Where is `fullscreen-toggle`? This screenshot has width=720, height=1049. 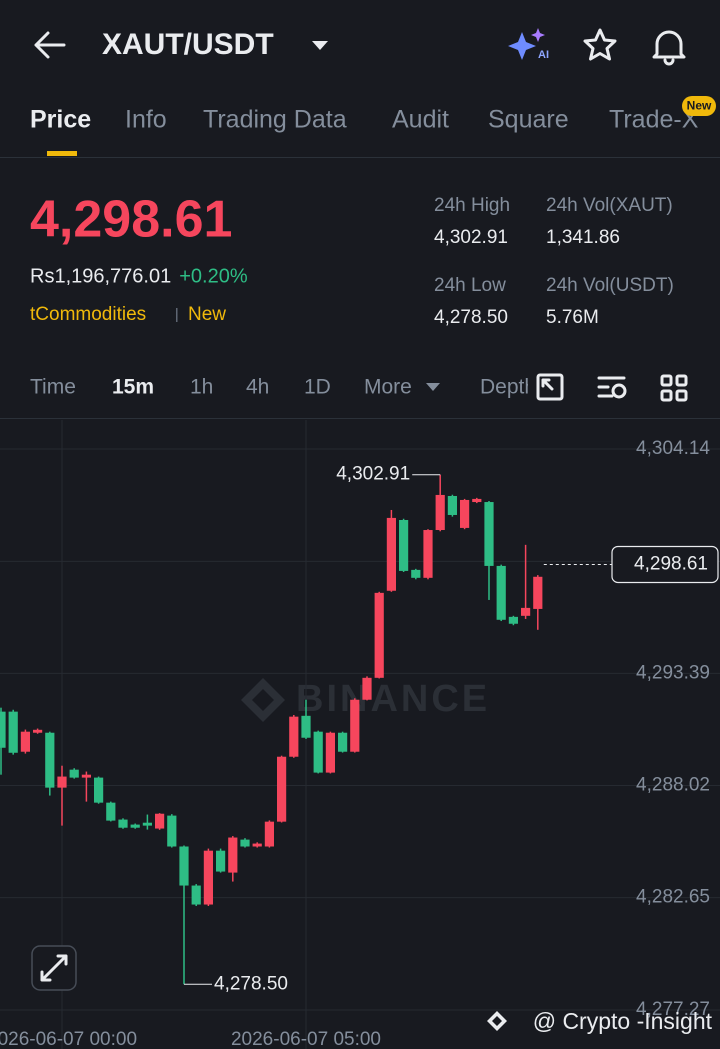
fullscreen-toggle is located at coordinates (550, 387).